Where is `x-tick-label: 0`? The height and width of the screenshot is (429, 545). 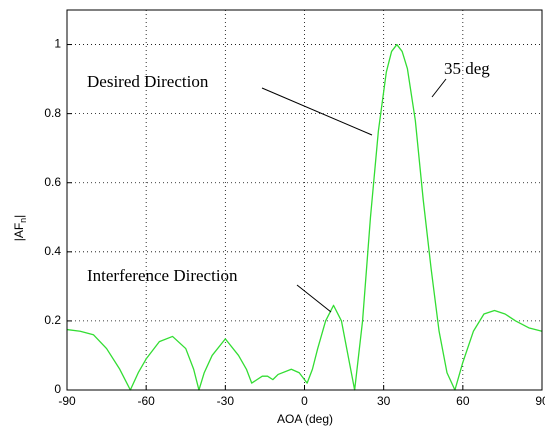 x-tick-label: 0 is located at coordinates (304, 401).